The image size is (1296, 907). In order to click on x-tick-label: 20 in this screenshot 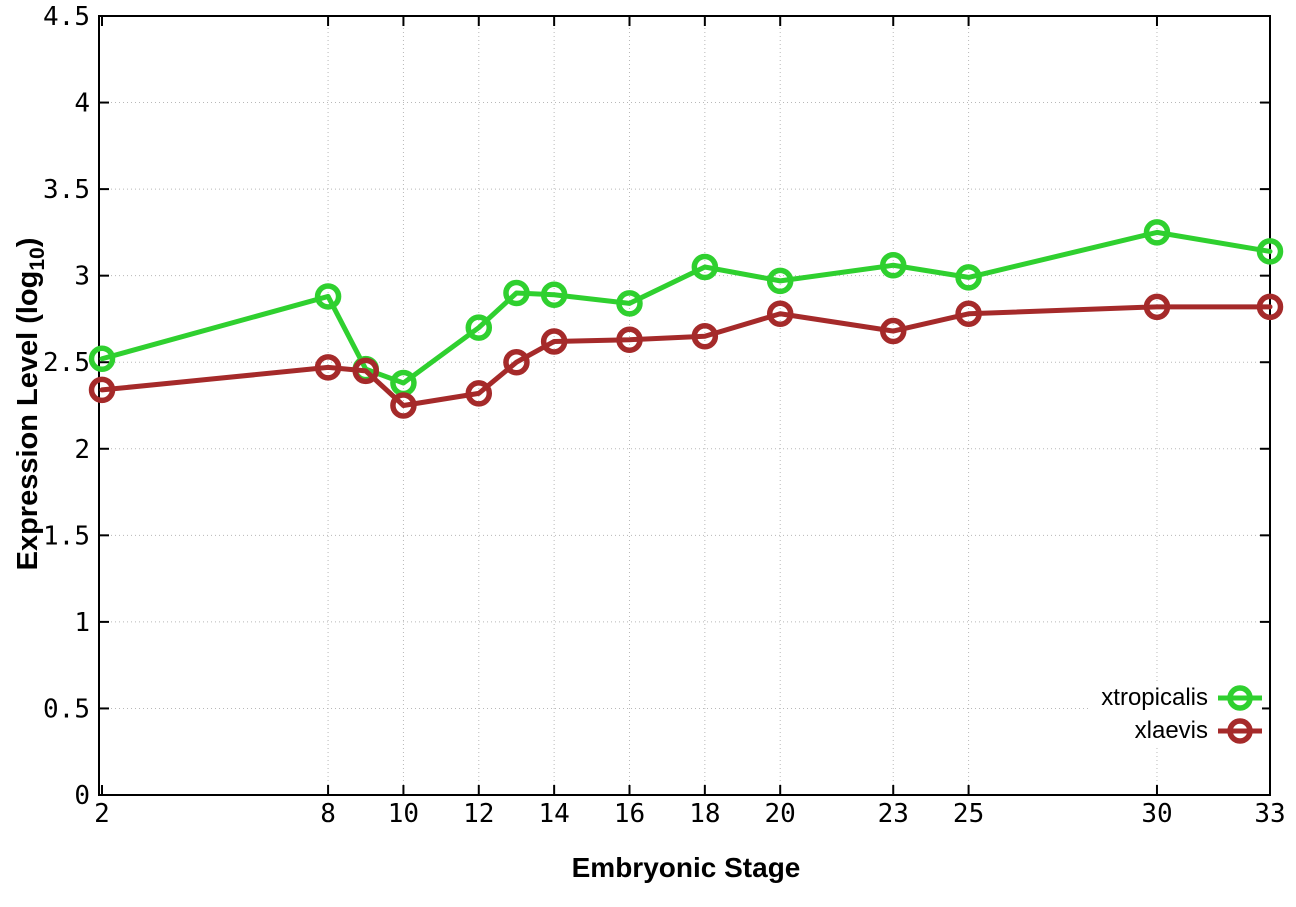, I will do `click(780, 814)`.